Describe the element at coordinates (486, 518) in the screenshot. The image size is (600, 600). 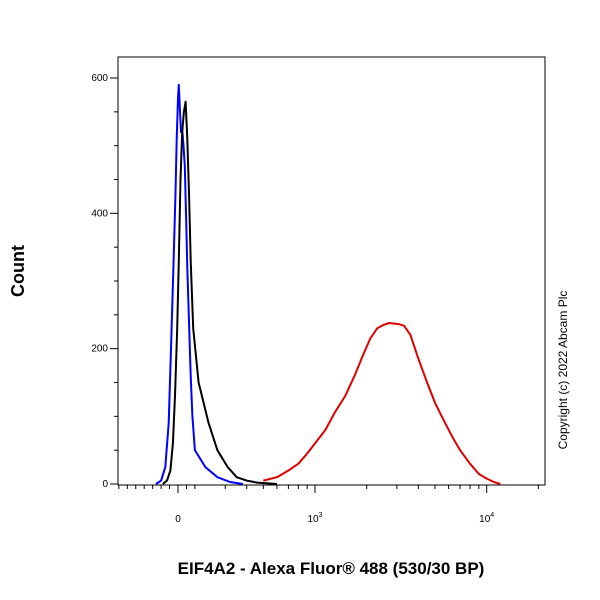
I see `x-tick-label: 10⁴` at that location.